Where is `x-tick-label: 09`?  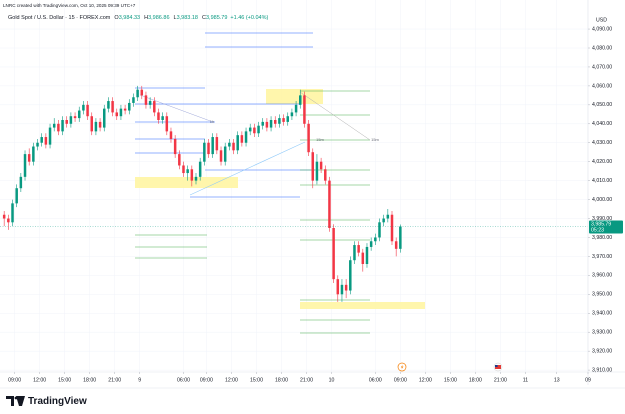 x-tick-label: 09 is located at coordinates (588, 380).